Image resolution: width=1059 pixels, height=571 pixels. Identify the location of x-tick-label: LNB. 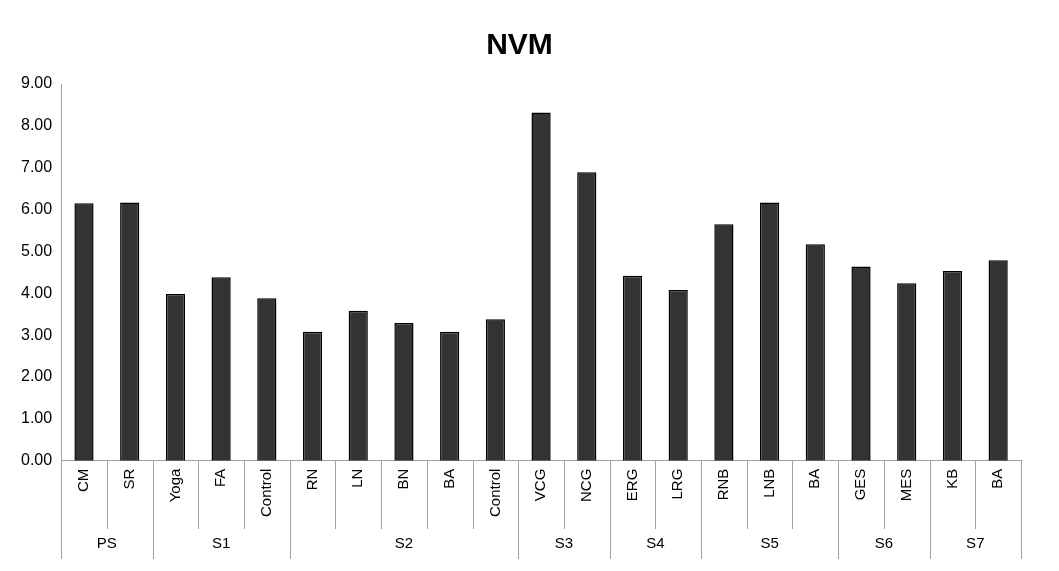
(768, 483).